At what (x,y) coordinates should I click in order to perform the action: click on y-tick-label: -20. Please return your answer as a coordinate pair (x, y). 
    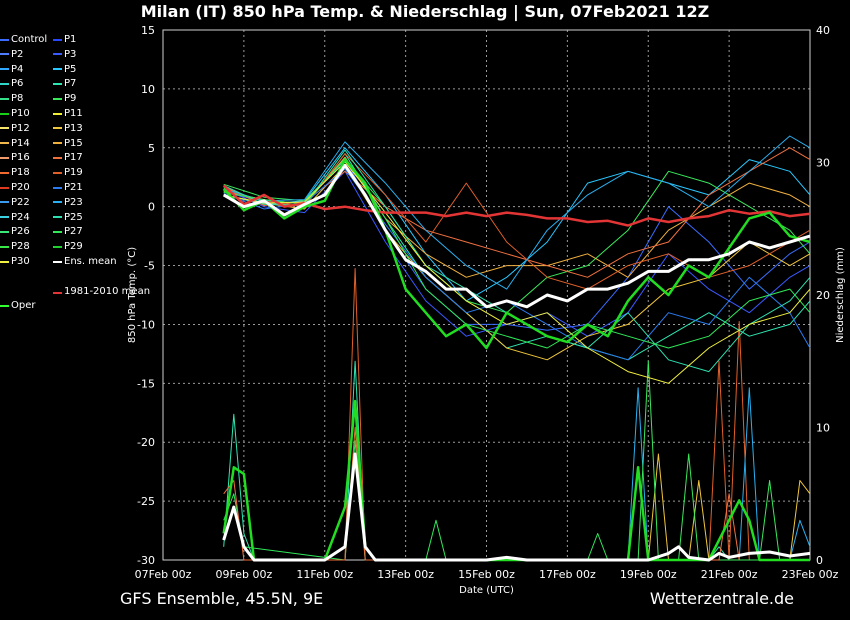
    Looking at the image, I should click on (146, 442).